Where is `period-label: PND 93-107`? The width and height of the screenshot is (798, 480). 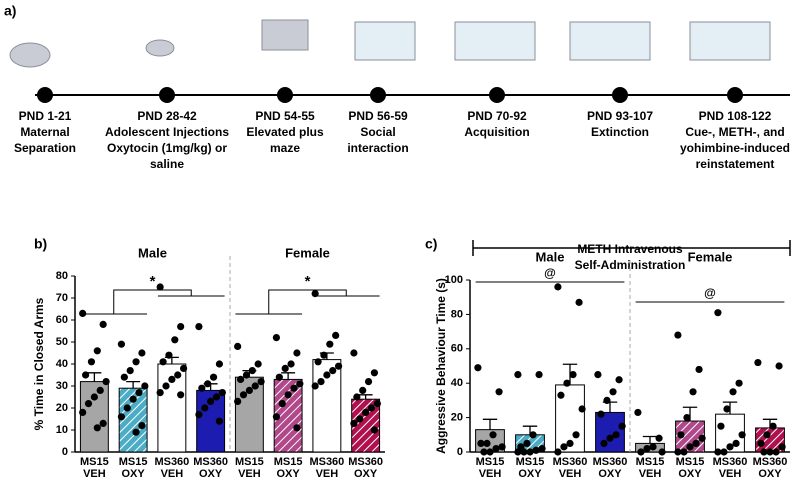
period-label: PND 93-107 is located at coordinates (620, 116).